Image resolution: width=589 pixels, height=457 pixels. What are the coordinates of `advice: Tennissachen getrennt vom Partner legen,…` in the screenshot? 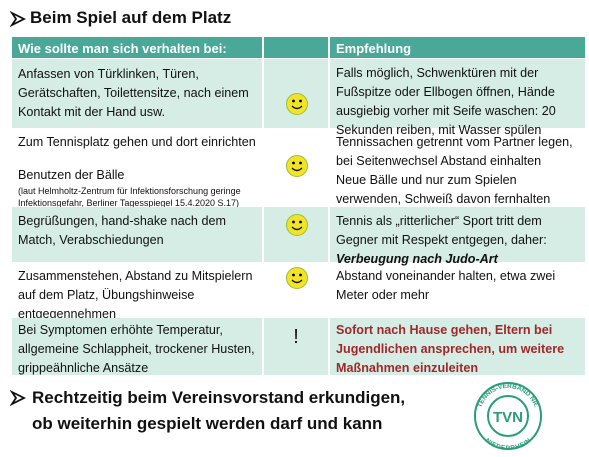 It's located at (457, 167).